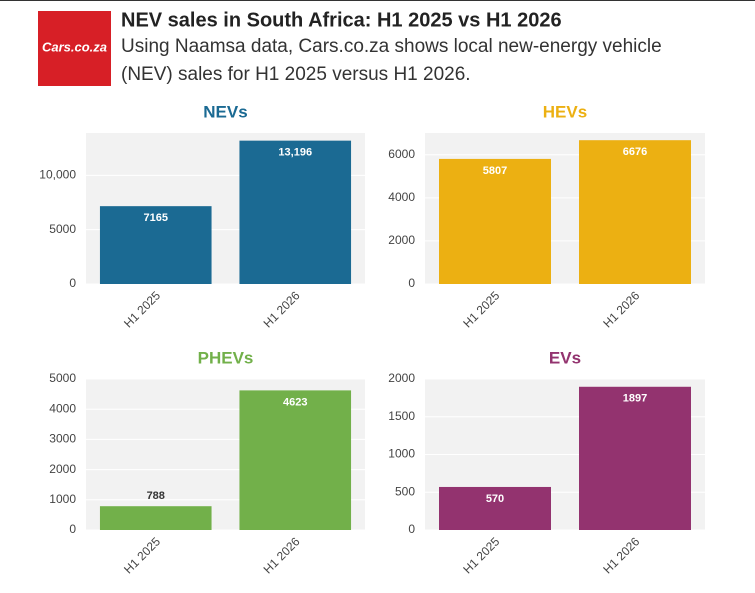 The width and height of the screenshot is (755, 593). What do you see at coordinates (62, 439) in the screenshot?
I see `y-tick-label: 3000` at bounding box center [62, 439].